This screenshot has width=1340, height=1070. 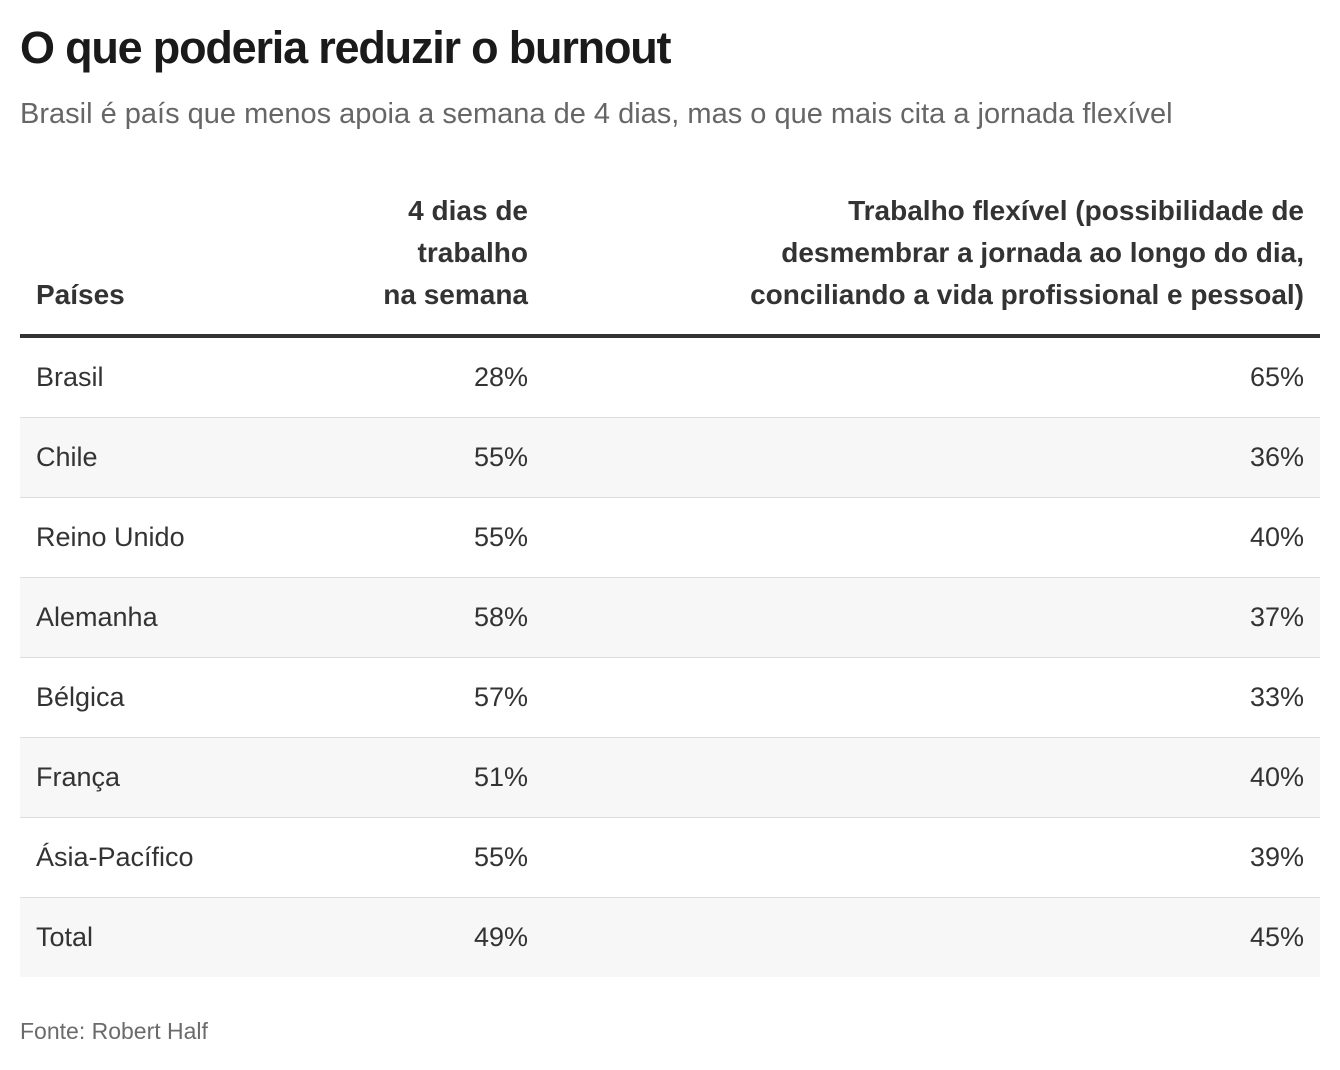 I want to click on column-header-line: na semana, so click(x=455, y=294).